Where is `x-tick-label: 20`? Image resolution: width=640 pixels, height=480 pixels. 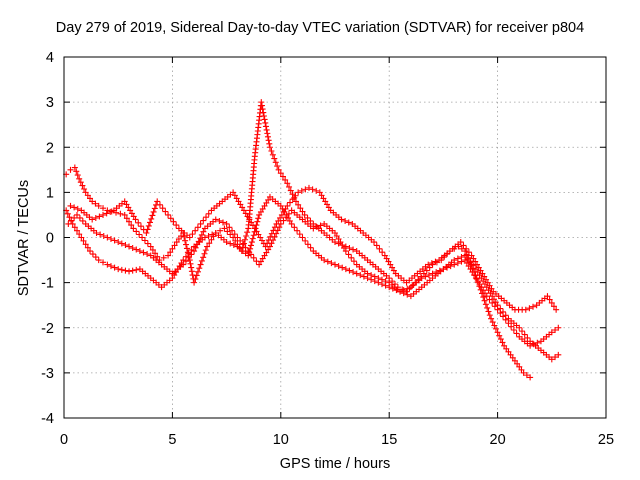 x-tick-label: 20 is located at coordinates (498, 440).